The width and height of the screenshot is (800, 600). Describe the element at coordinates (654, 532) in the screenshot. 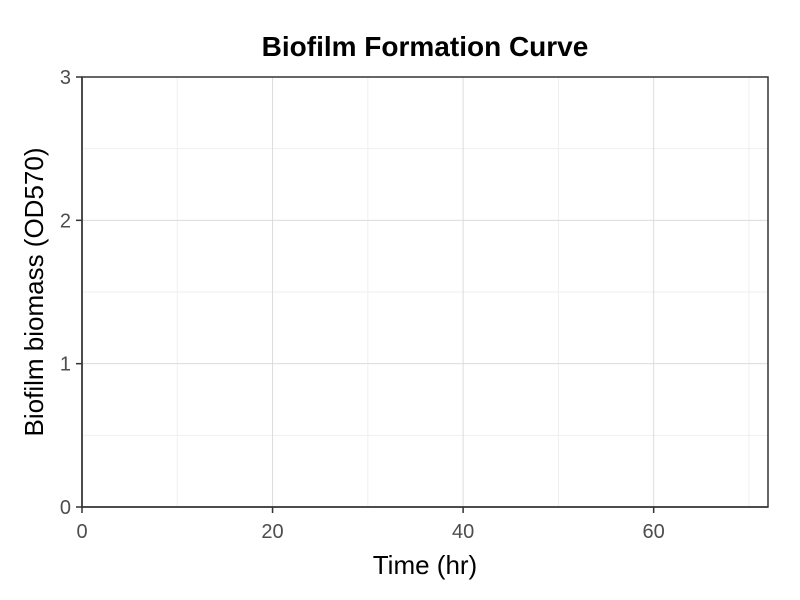

I see `x-tick-label: 60` at that location.